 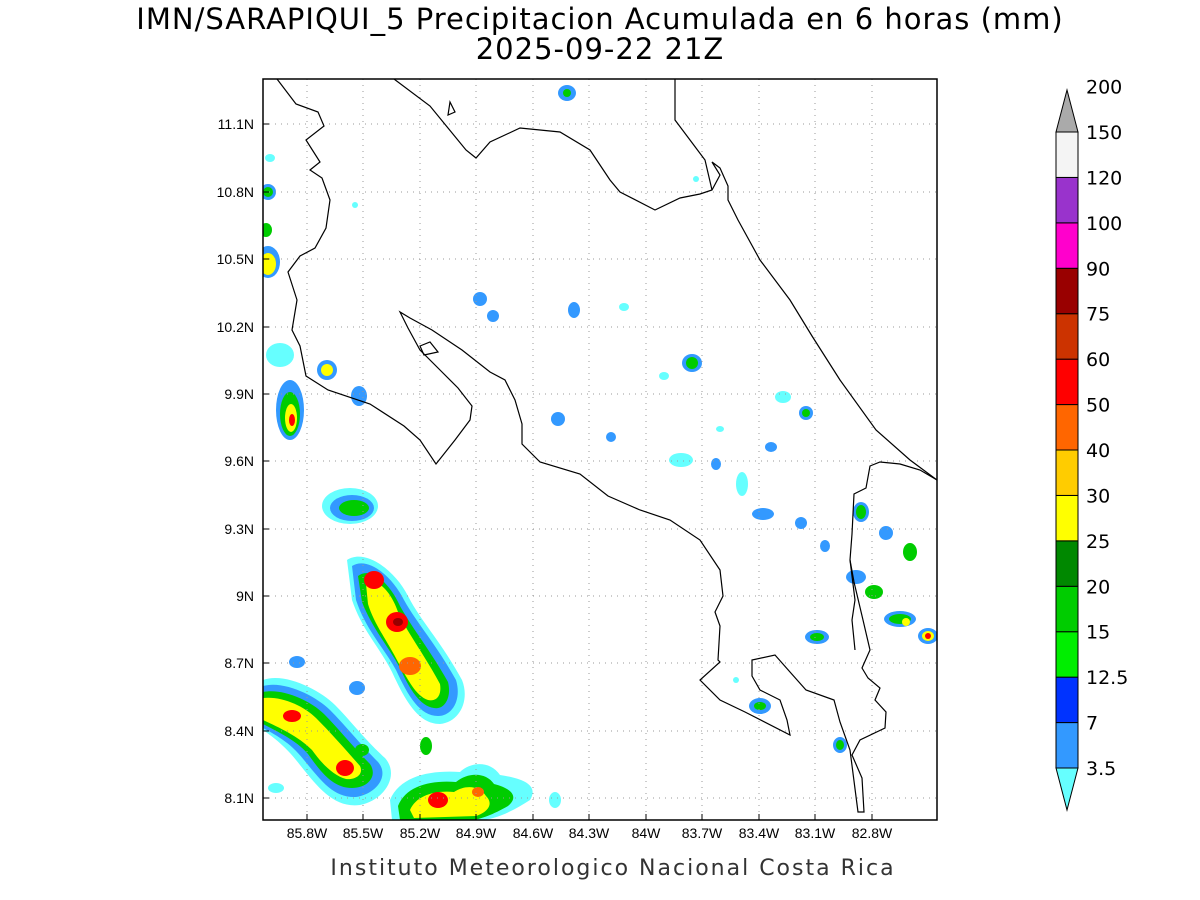 I want to click on map-subtitle: 2025-09-22 21Z, so click(x=600, y=49).